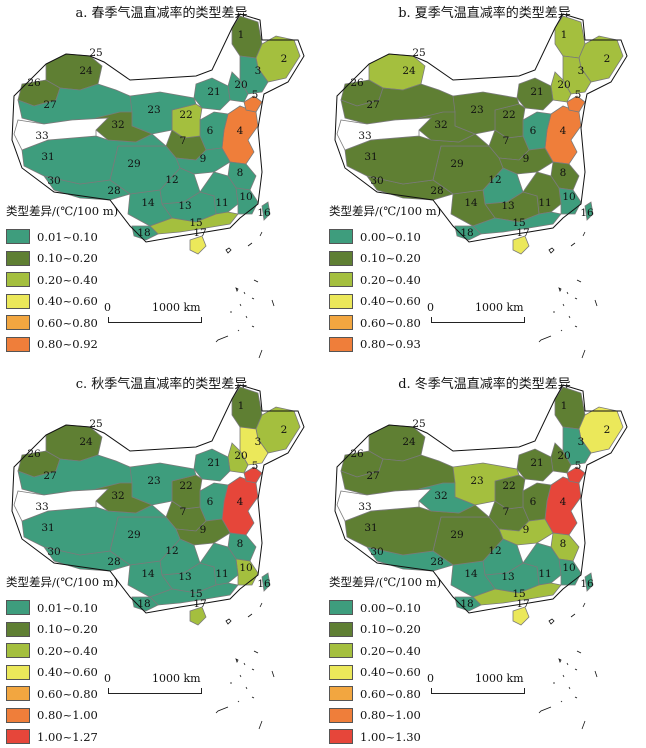  What do you see at coordinates (161, 13) in the screenshot?
I see `panel-title: a. 春季气温直减率的类型差异` at bounding box center [161, 13].